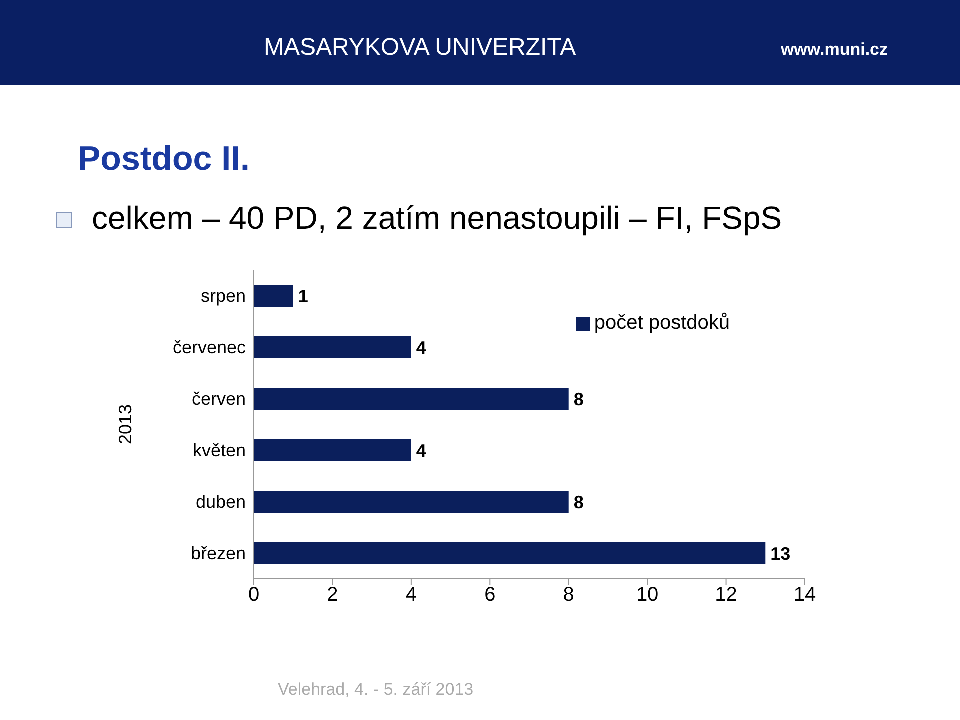 The height and width of the screenshot is (720, 960). Describe the element at coordinates (662, 323) in the screenshot. I see `legend-label: počet postdoků` at that location.